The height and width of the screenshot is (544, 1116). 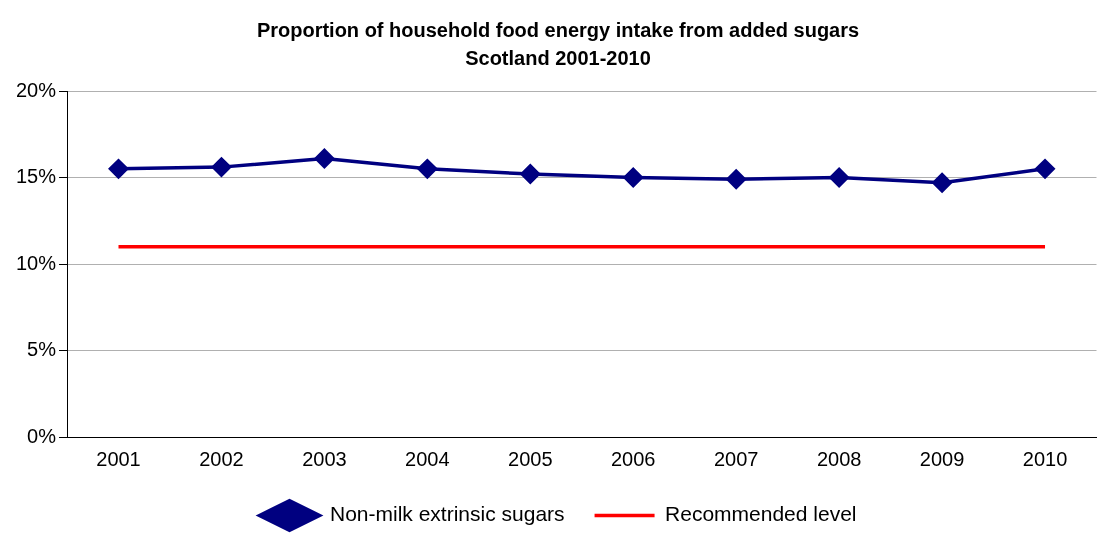 I want to click on x-tick-label: 2008, so click(x=839, y=458).